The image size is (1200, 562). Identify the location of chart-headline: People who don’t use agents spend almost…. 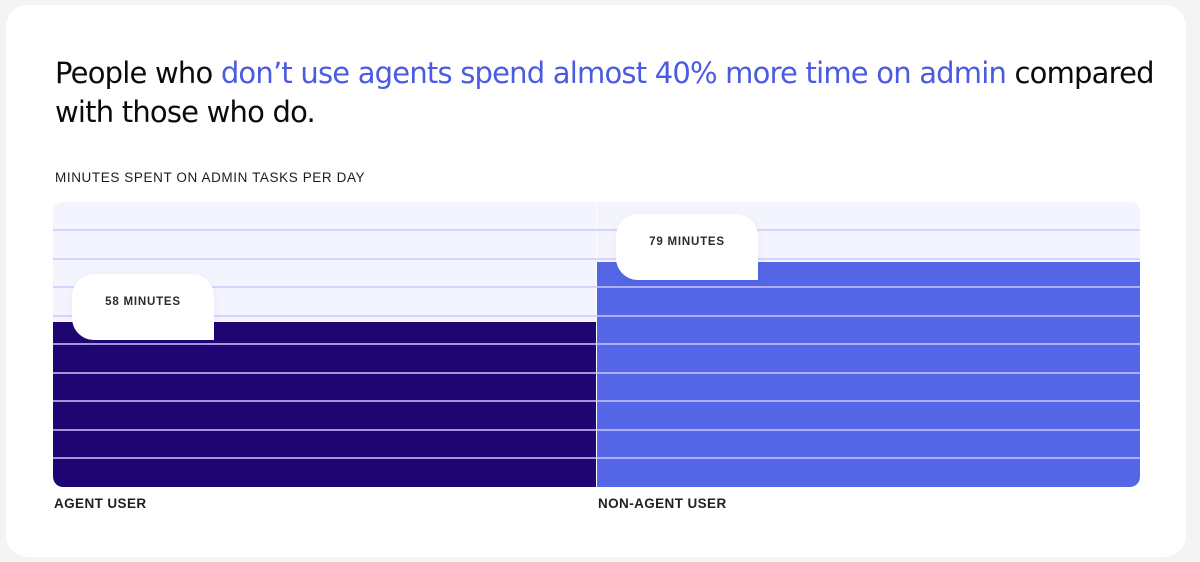
(627, 93).